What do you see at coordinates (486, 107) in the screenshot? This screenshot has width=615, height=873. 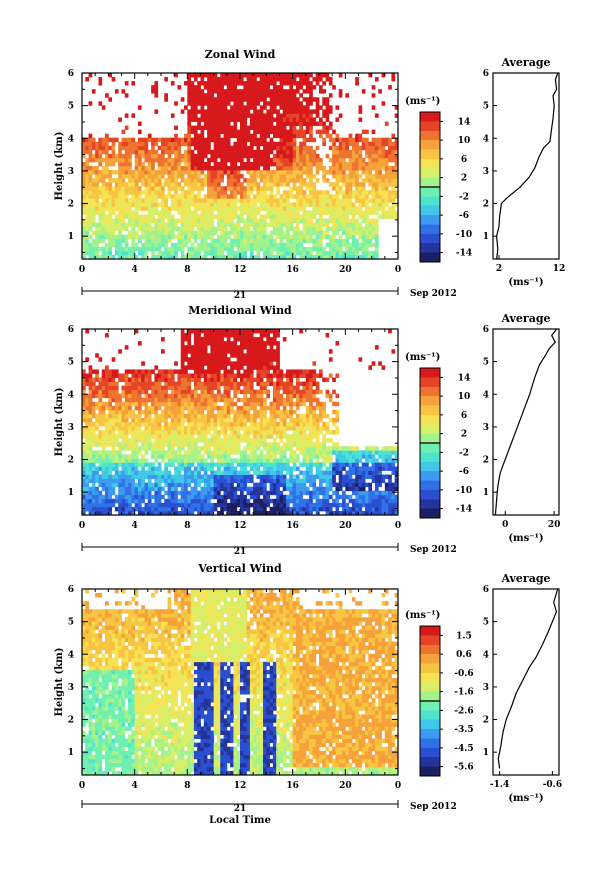 I see `profile-y-tick-label: 5` at bounding box center [486, 107].